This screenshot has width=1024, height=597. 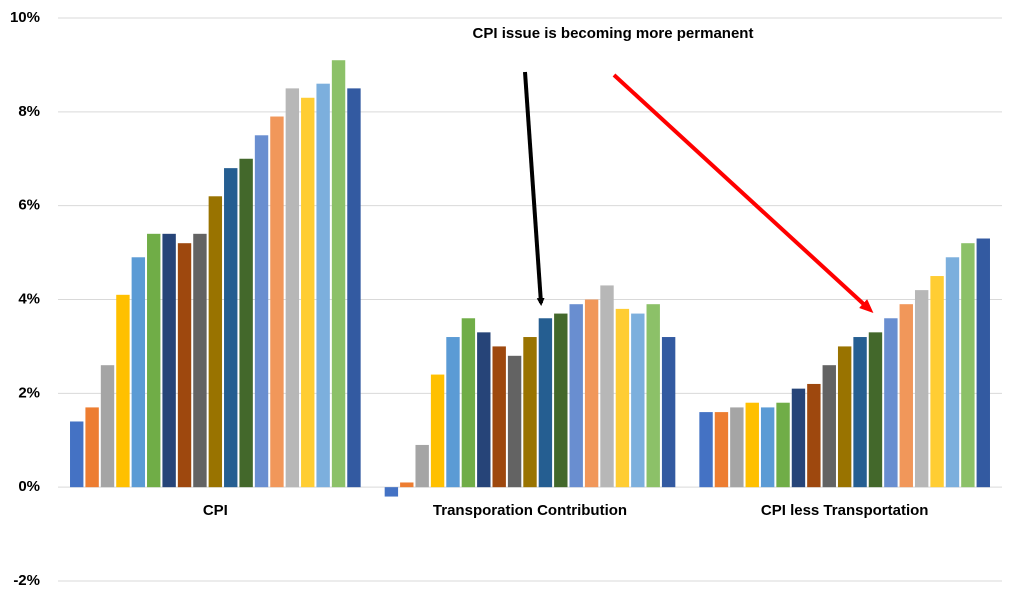 I want to click on y-tick-label: -2%, so click(x=26, y=580).